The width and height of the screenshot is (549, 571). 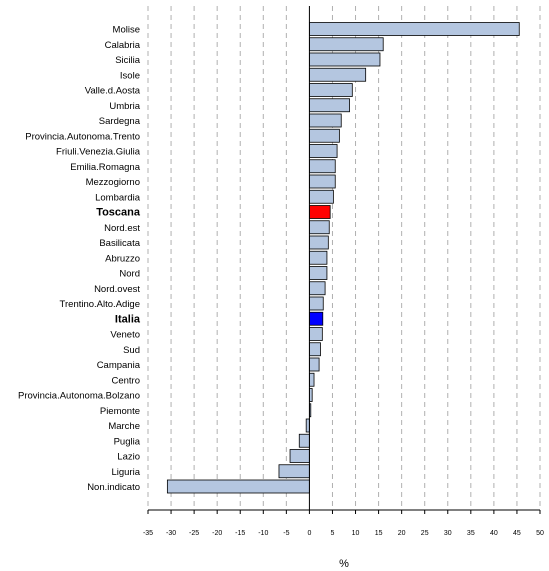 What do you see at coordinates (118, 213) in the screenshot?
I see `category-label: Toscana` at bounding box center [118, 213].